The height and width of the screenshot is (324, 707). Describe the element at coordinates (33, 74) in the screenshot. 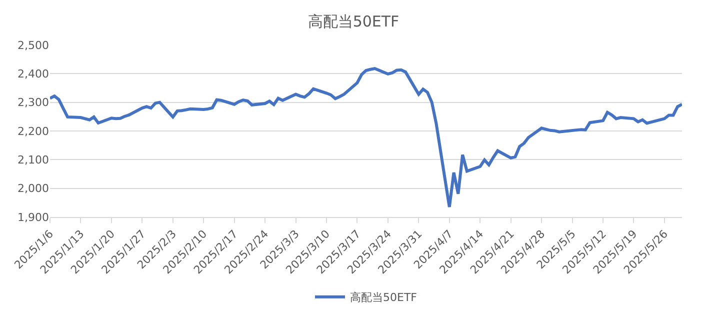

I see `y-tick-label: 2,400` at that location.